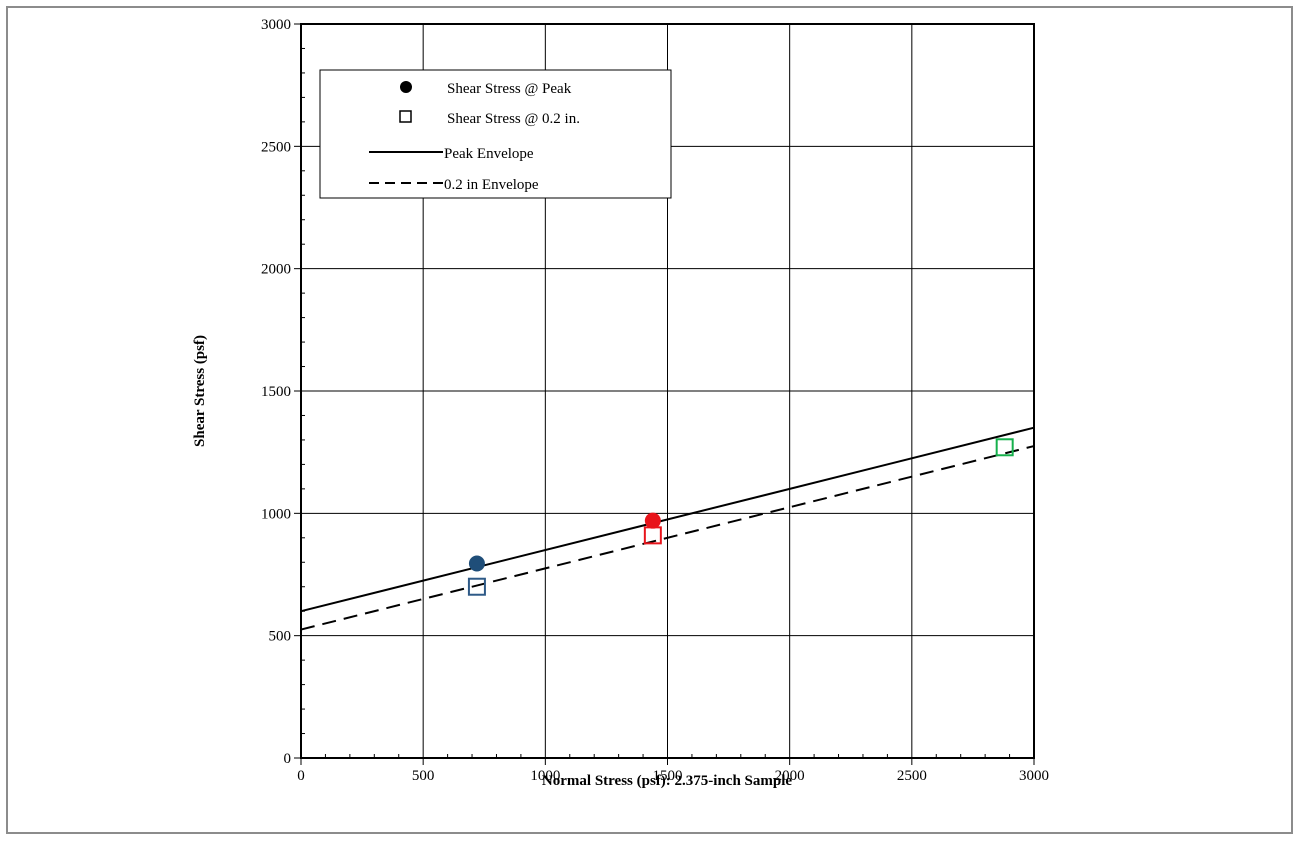 The image size is (1301, 842). Describe the element at coordinates (912, 776) in the screenshot. I see `x-tick-label: 2500` at that location.